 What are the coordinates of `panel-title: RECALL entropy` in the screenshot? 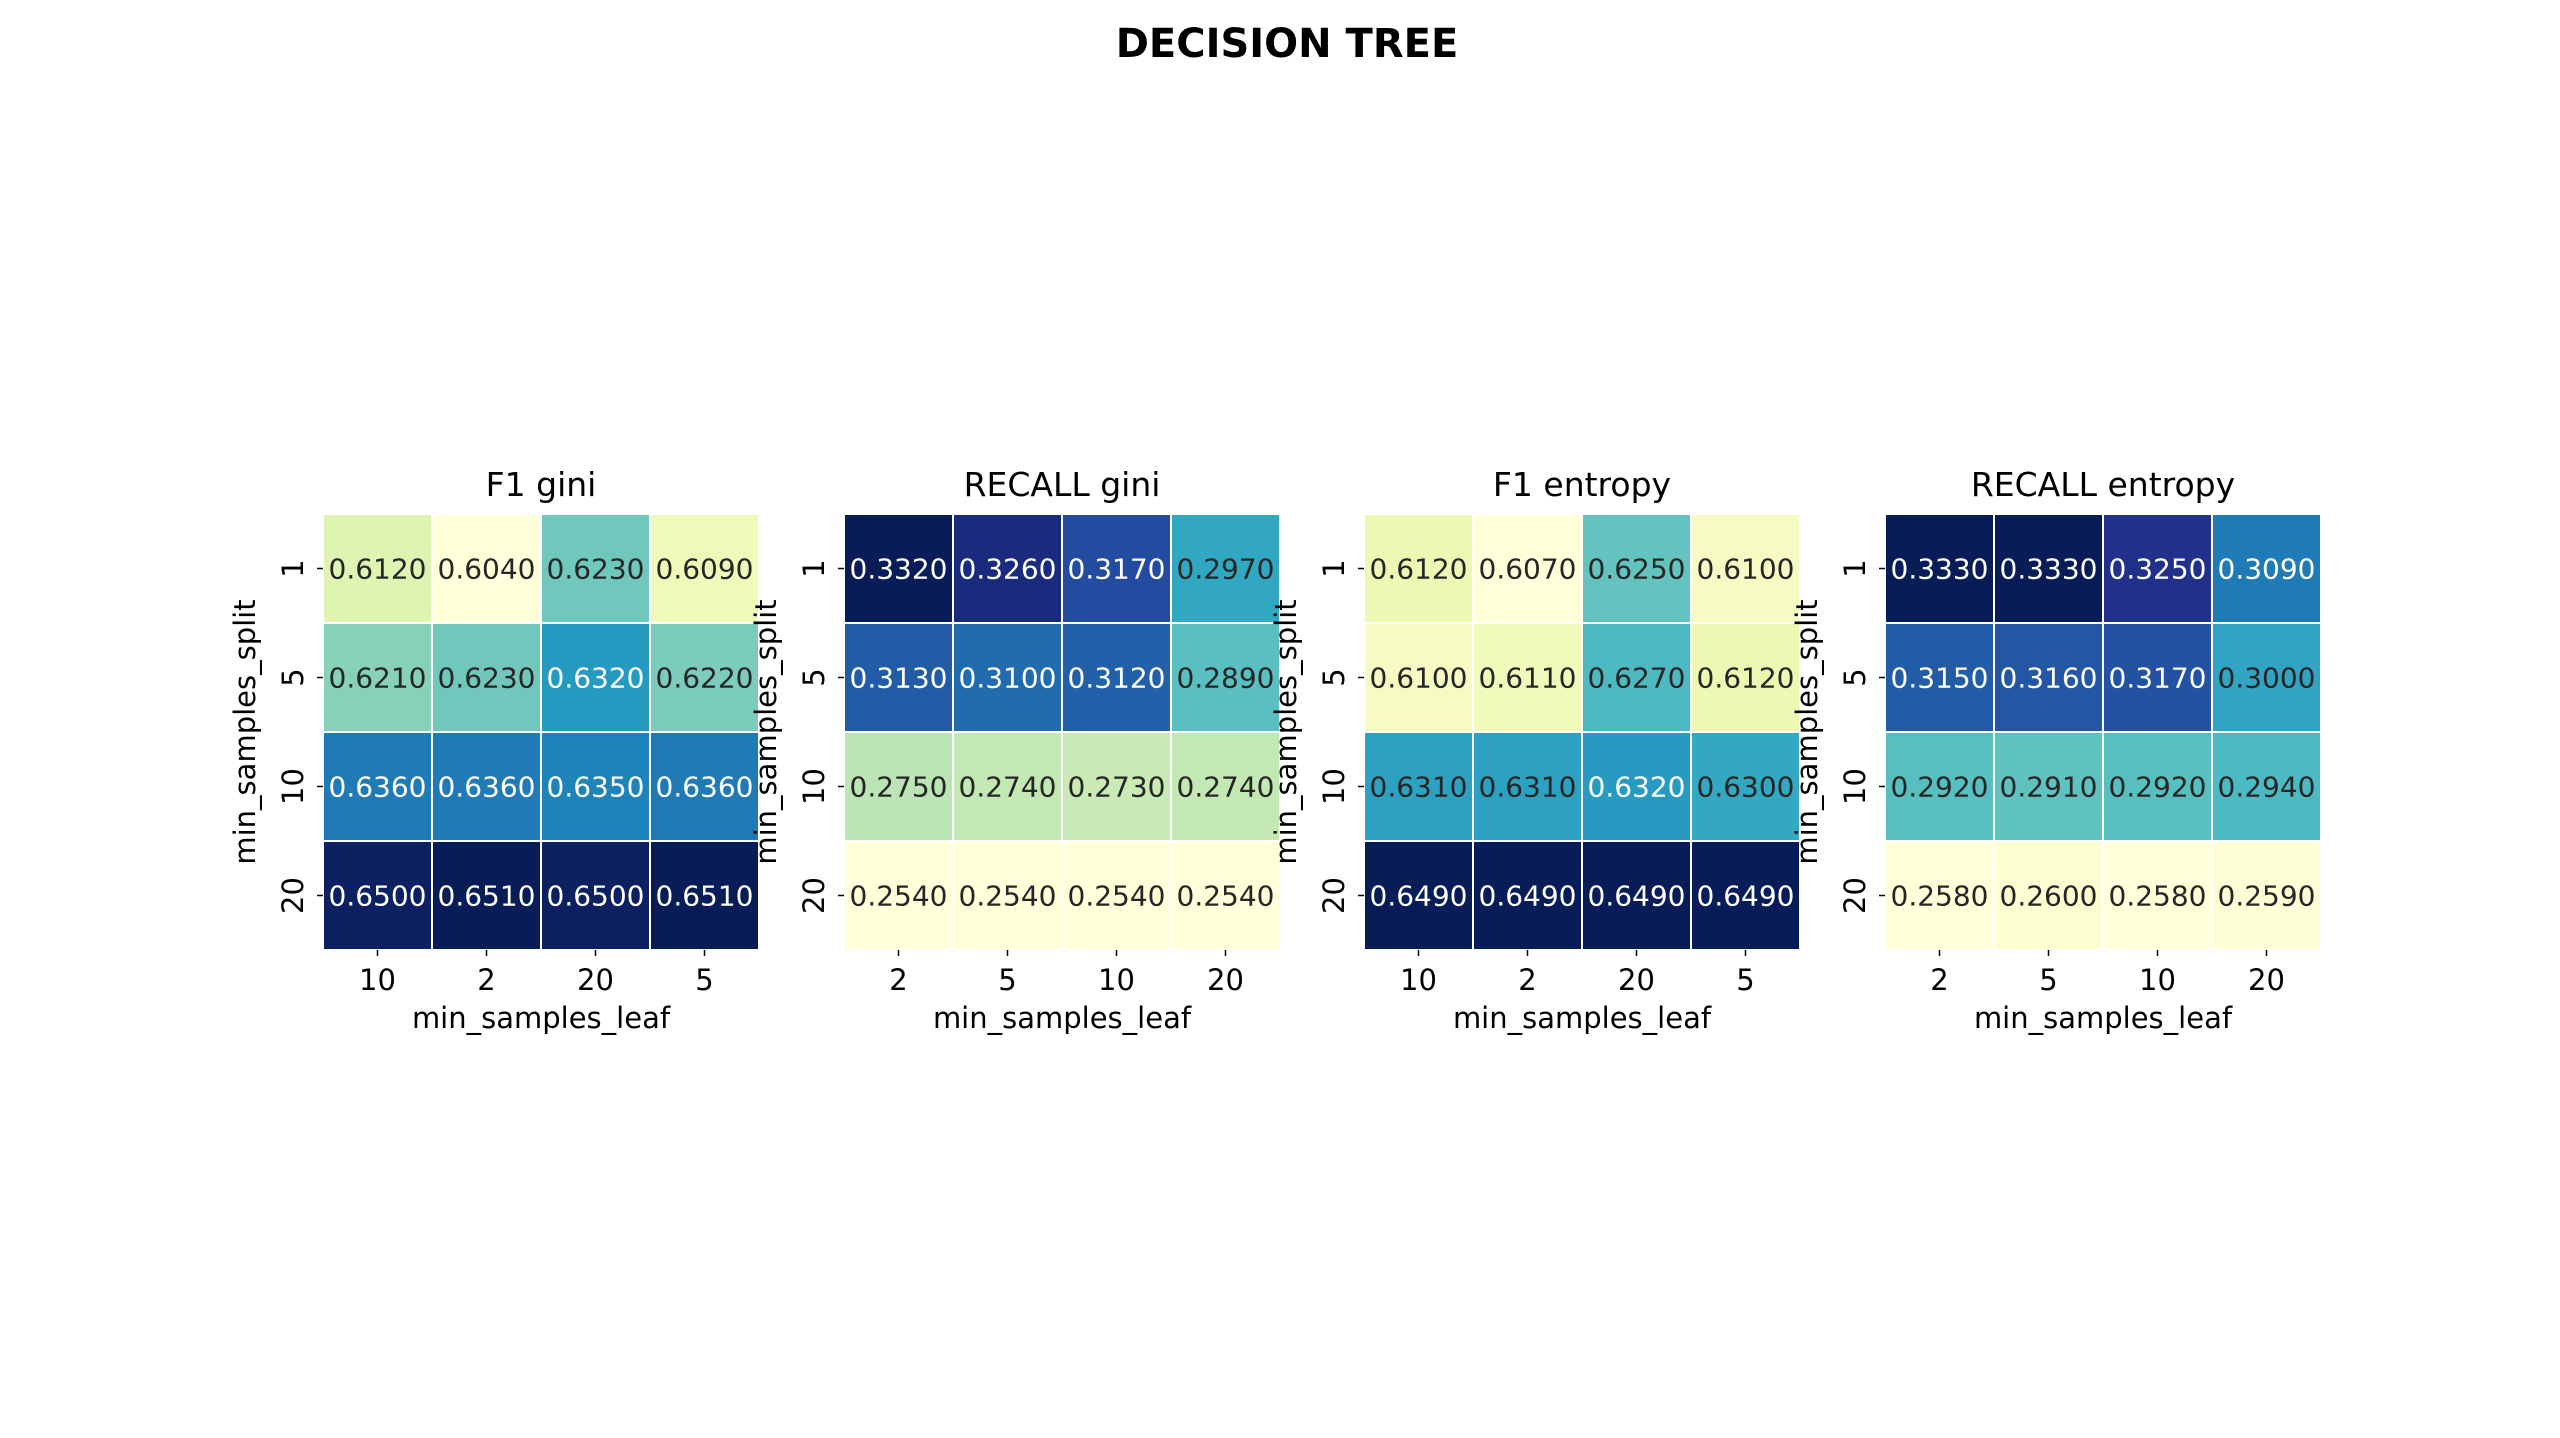 It's located at (2103, 484).